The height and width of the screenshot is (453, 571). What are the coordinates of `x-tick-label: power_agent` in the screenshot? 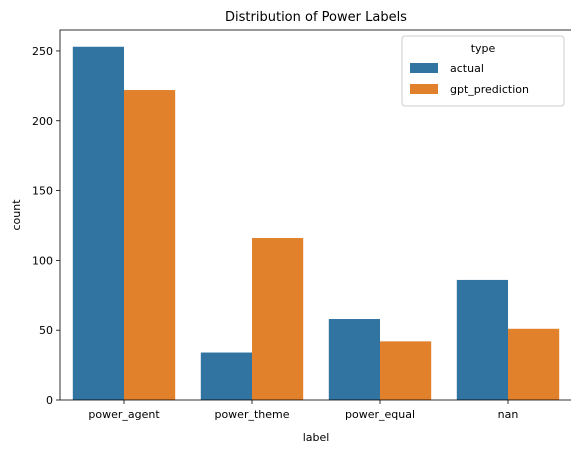 It's located at (124, 414).